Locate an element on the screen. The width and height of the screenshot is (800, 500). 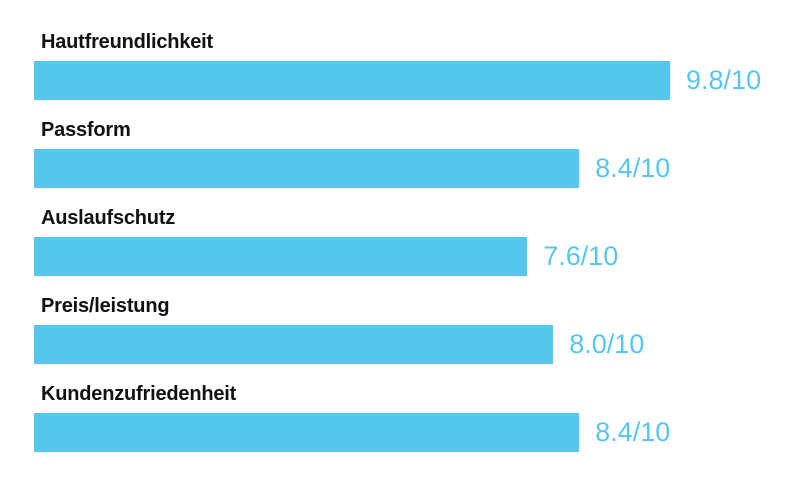
bar-row: 7.6/10 is located at coordinates (417, 256).